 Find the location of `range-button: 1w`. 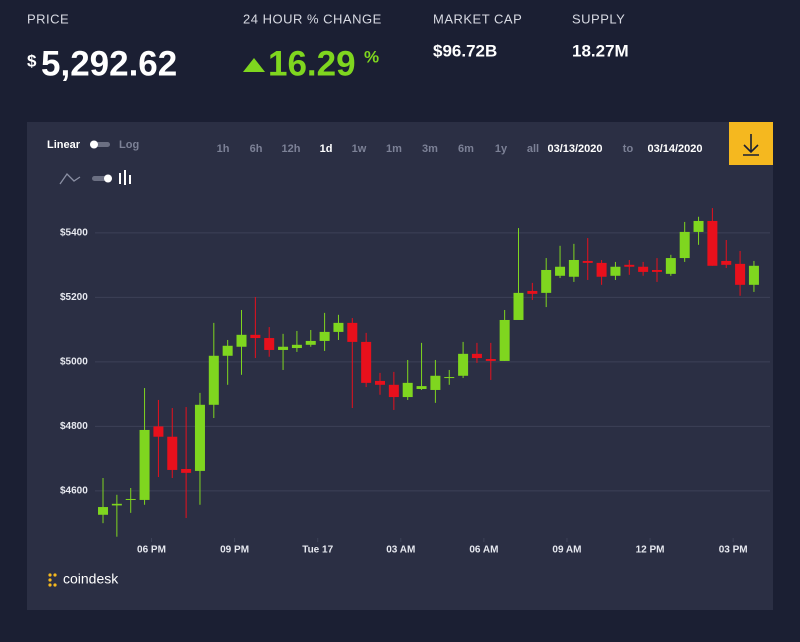

range-button: 1w is located at coordinates (359, 149).